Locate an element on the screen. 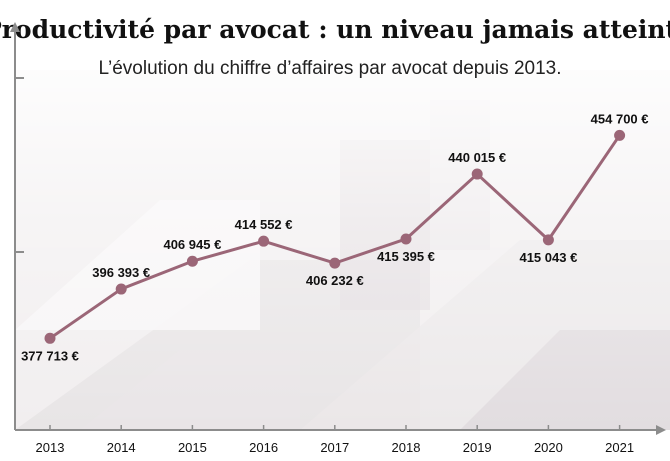 The height and width of the screenshot is (461, 670). data-label: 440 015 € is located at coordinates (477, 157).